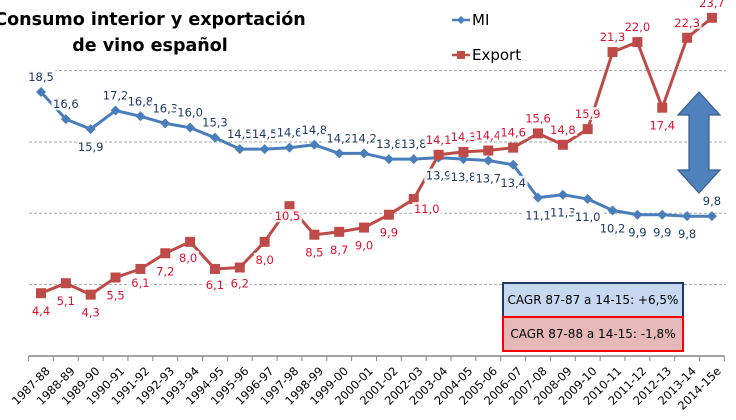 The image size is (736, 420). Describe the element at coordinates (563, 130) in the screenshot. I see `export-data-label: 14,8` at that location.